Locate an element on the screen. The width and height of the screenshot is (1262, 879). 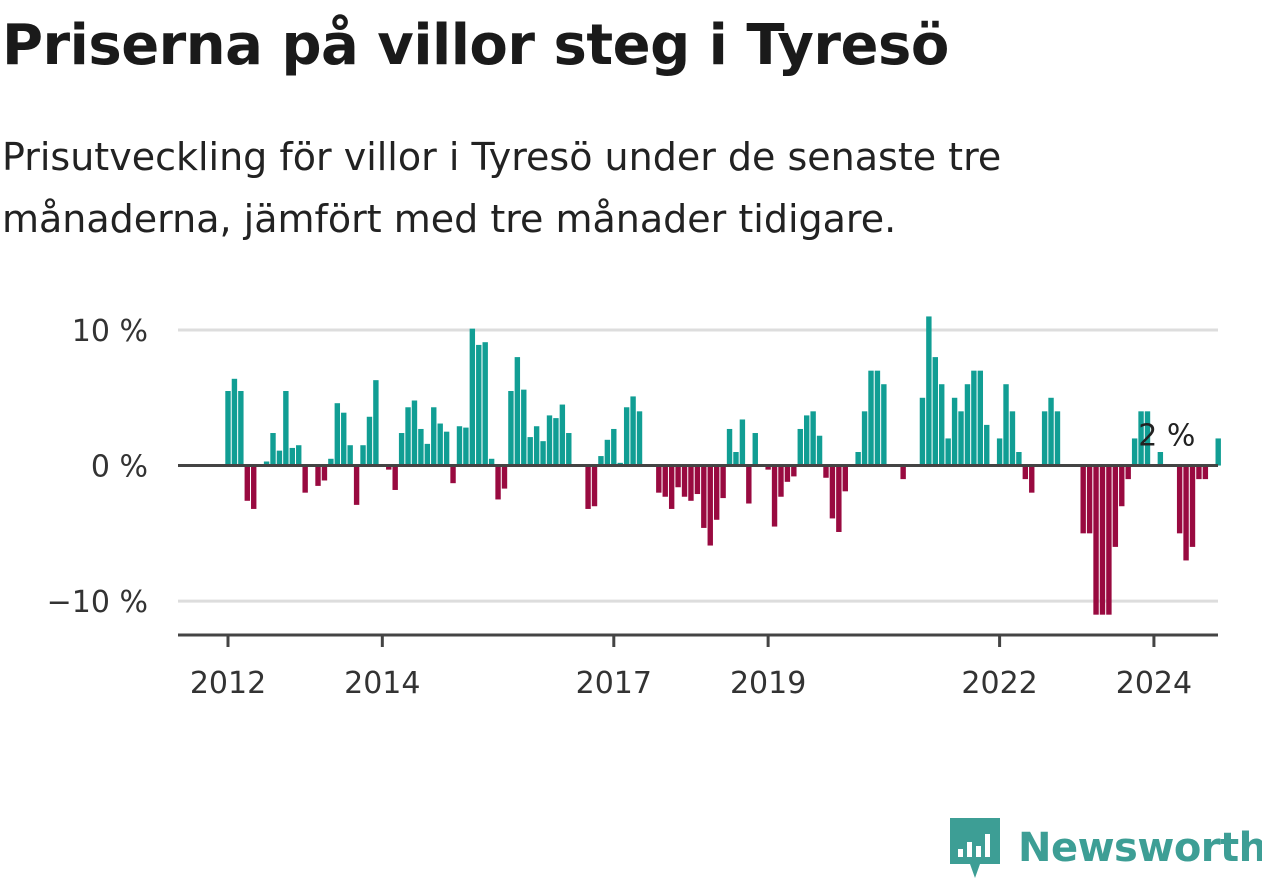
x-tick-label: 2012 is located at coordinates (228, 683).